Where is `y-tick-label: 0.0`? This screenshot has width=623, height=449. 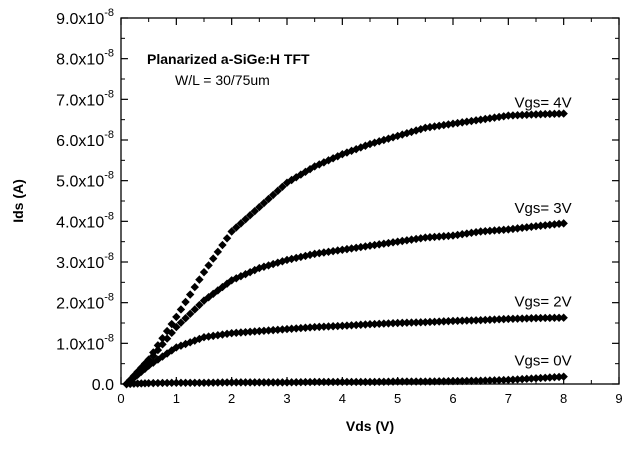
y-tick-label: 0.0 is located at coordinates (103, 385).